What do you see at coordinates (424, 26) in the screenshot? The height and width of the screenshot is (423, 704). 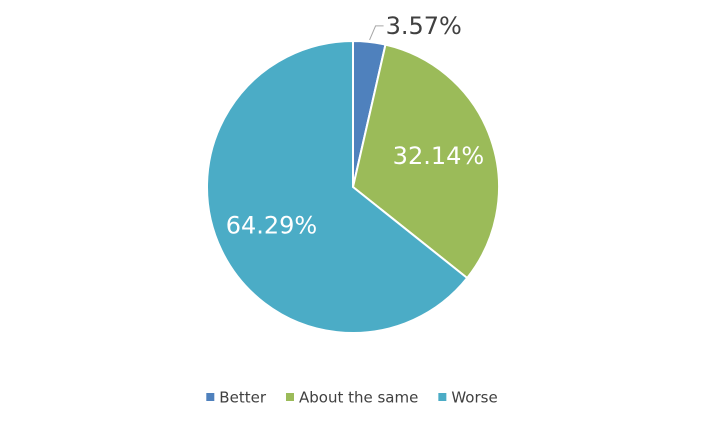 I see `data-label: 3.57%` at bounding box center [424, 26].